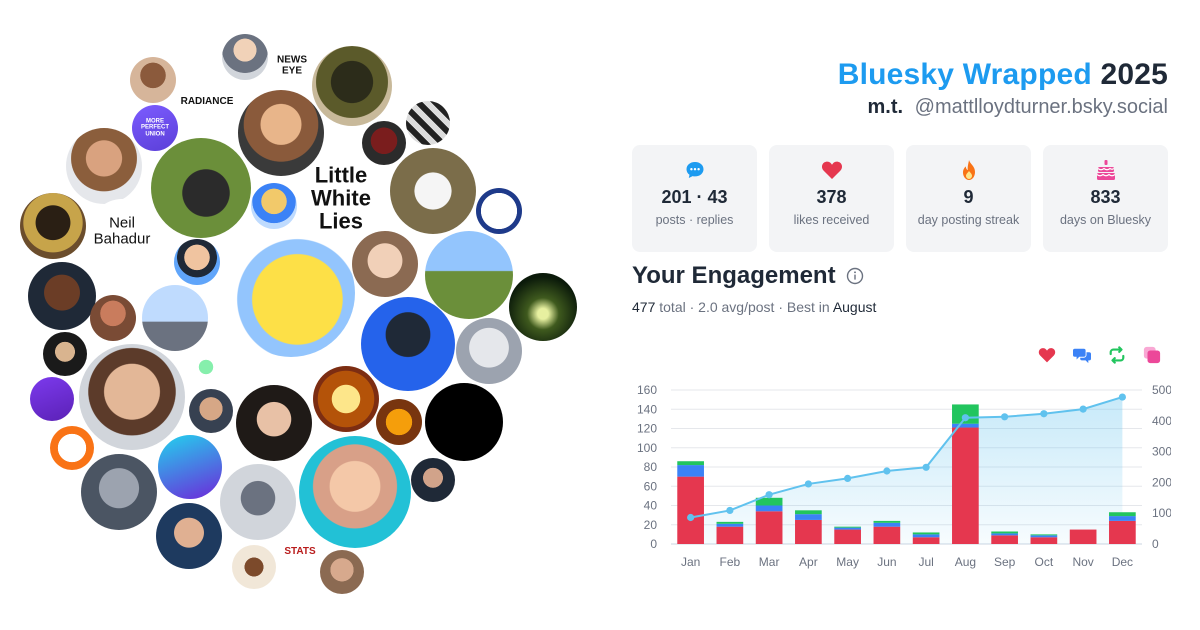  What do you see at coordinates (300, 551) in the screenshot?
I see `avatar-stats-label: STATS` at bounding box center [300, 551].